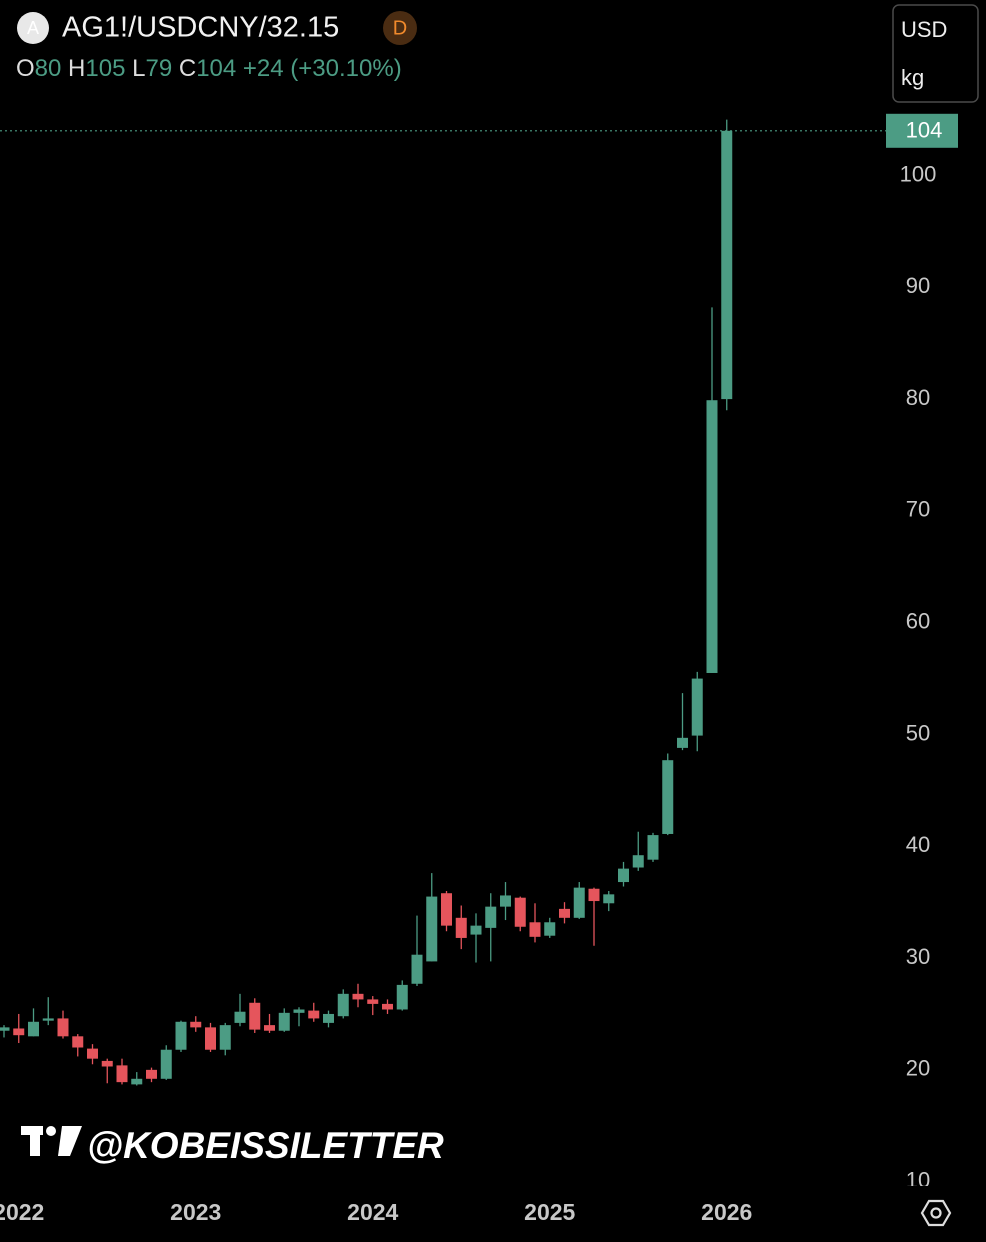  I want to click on y-tick-label: 10, so click(918, 1179).